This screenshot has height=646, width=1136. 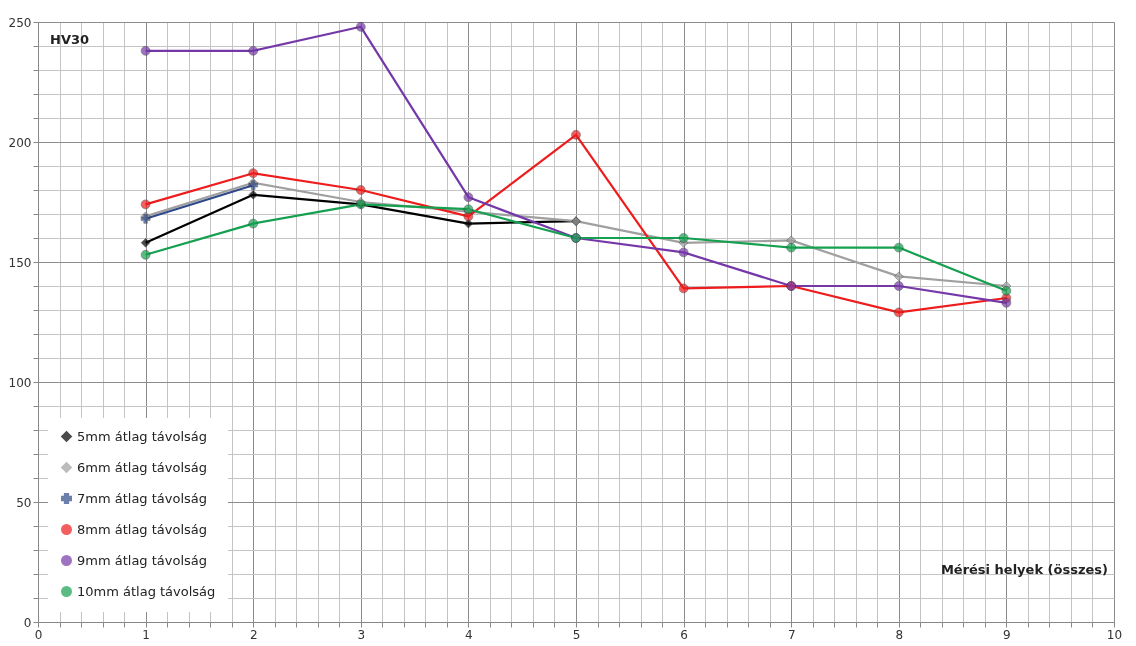 What do you see at coordinates (142, 560) in the screenshot?
I see `legend-label: 9mm átlag távolság` at bounding box center [142, 560].